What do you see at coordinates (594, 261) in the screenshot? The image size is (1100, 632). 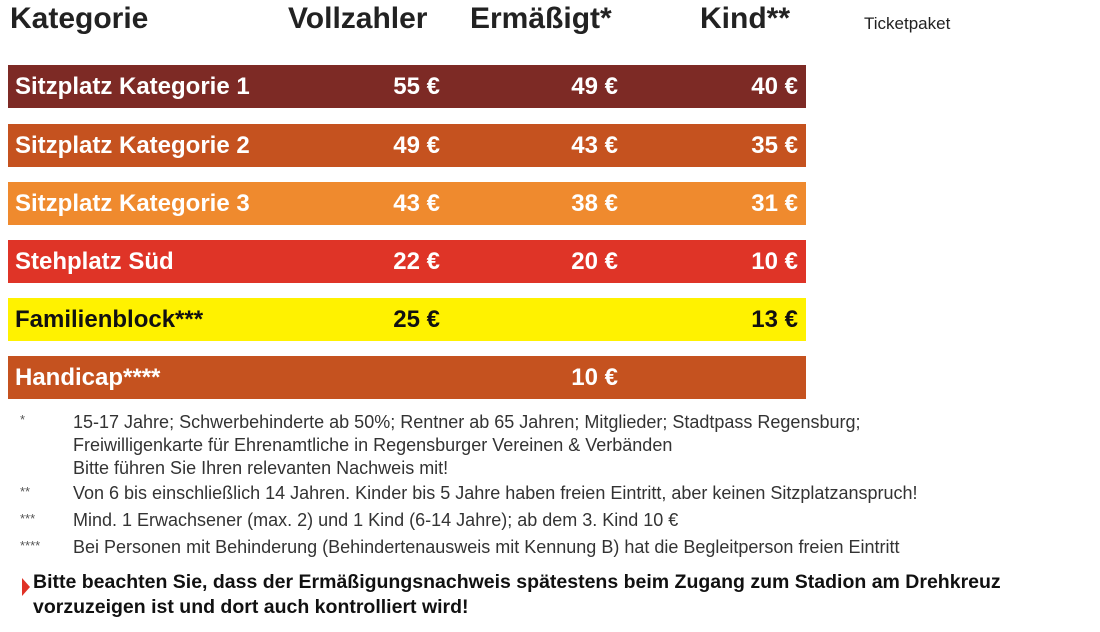 I see `price-reduced: 20 €` at bounding box center [594, 261].